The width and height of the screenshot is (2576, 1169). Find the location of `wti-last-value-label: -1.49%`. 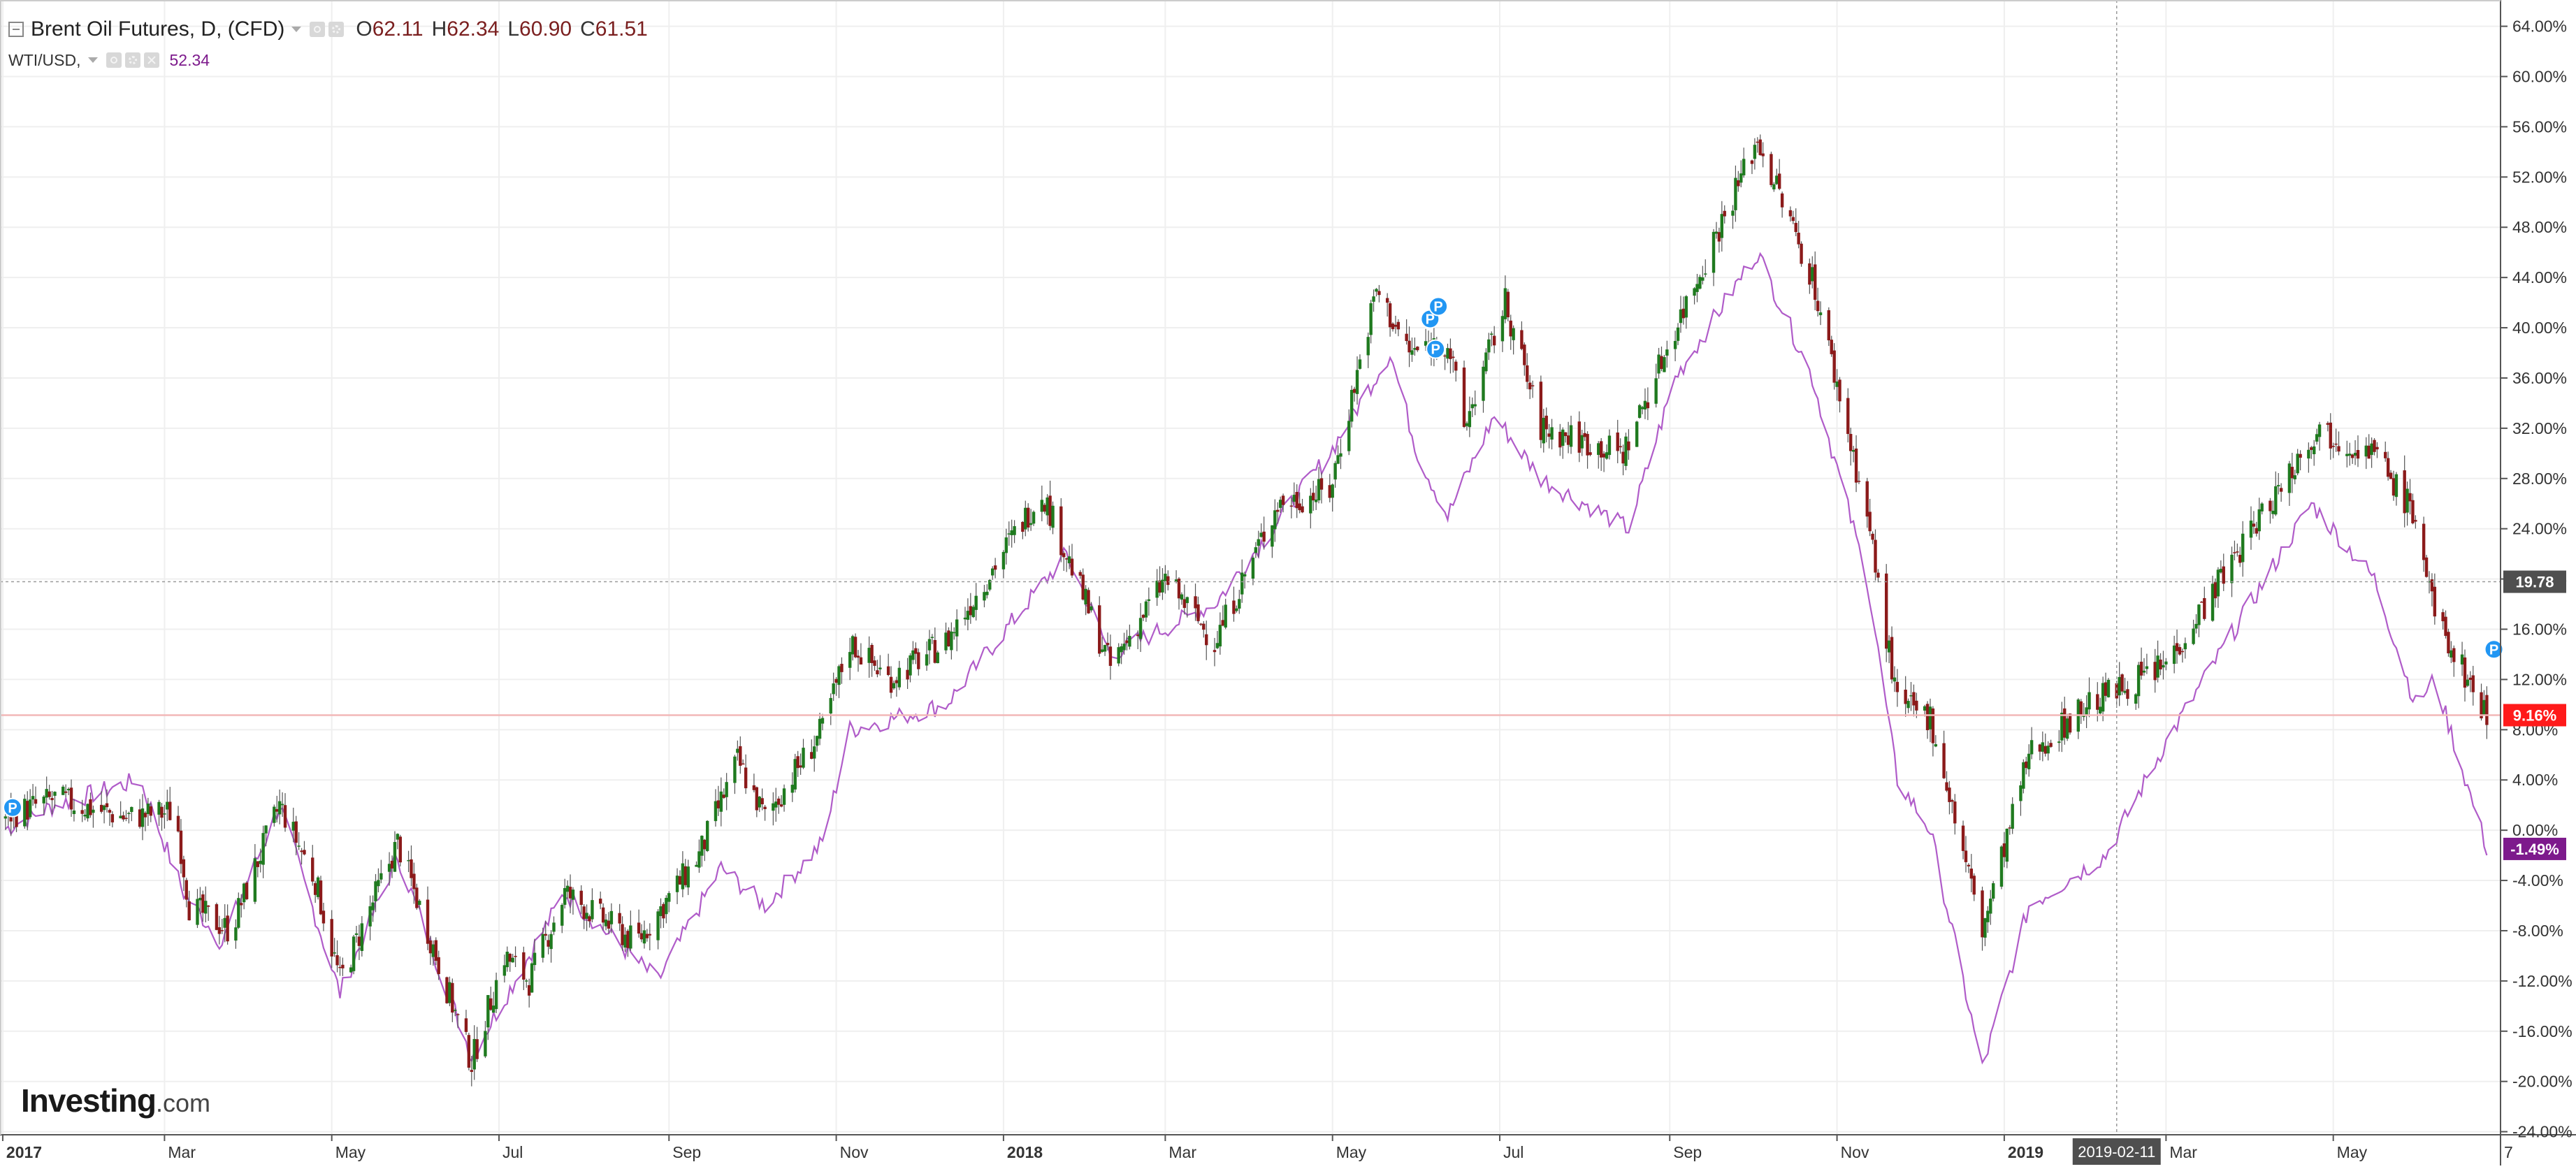

wti-last-value-label: -1.49% is located at coordinates (2534, 849).